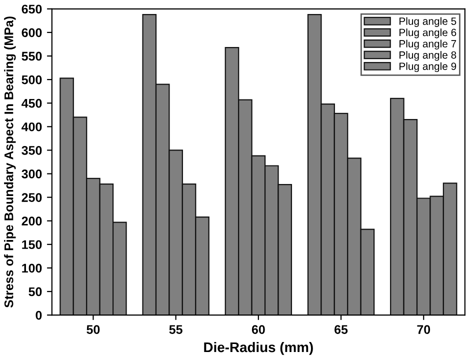 This screenshot has width=472, height=356. Describe the element at coordinates (32, 33) in the screenshot. I see `y-tick-label: 600` at that location.